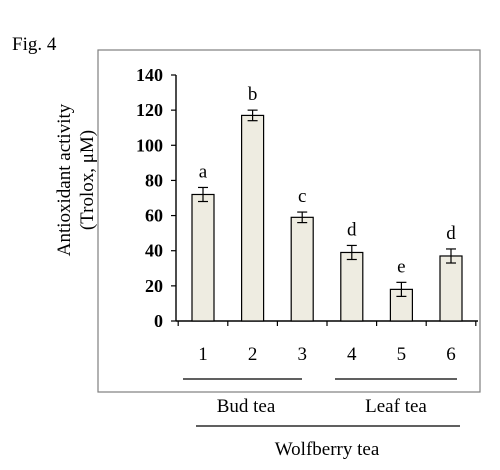 This screenshot has width=500, height=470. Describe the element at coordinates (156, 198) in the screenshot. I see `y-ticks: 0 20 40 60 80 100 120 140` at that location.